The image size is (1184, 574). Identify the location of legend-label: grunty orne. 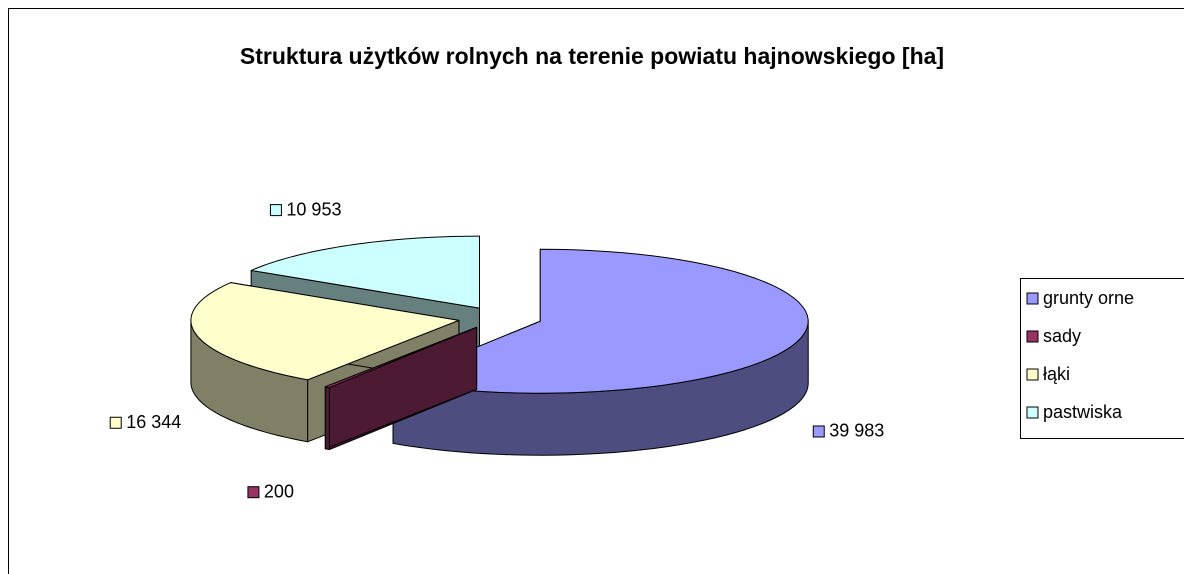
(1088, 298).